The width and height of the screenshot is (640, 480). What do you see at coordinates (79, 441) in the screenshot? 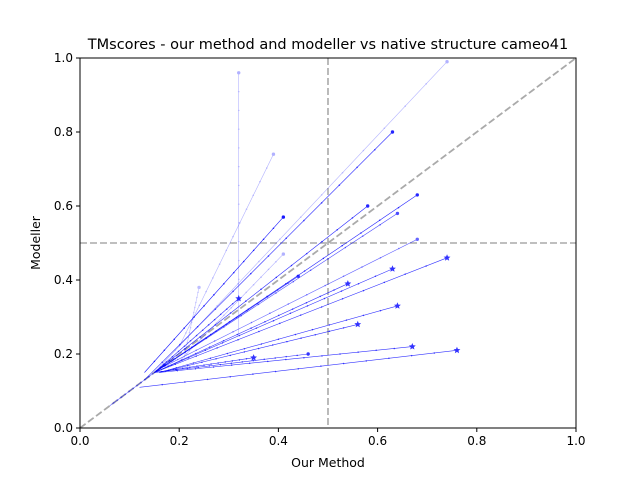
I see `x-tick-label: 0.0` at bounding box center [79, 441].